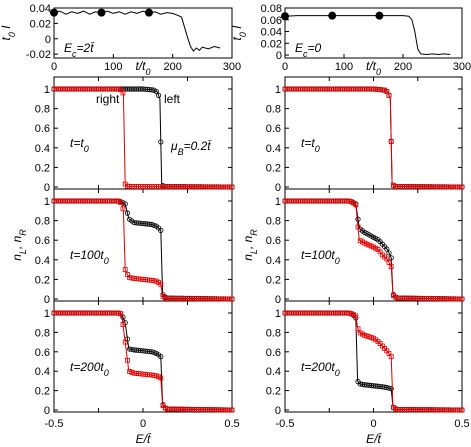 Image resolution: width=471 pixels, height=447 pixels. Describe the element at coordinates (367, 35) in the screenshot. I see `current-line` at that location.